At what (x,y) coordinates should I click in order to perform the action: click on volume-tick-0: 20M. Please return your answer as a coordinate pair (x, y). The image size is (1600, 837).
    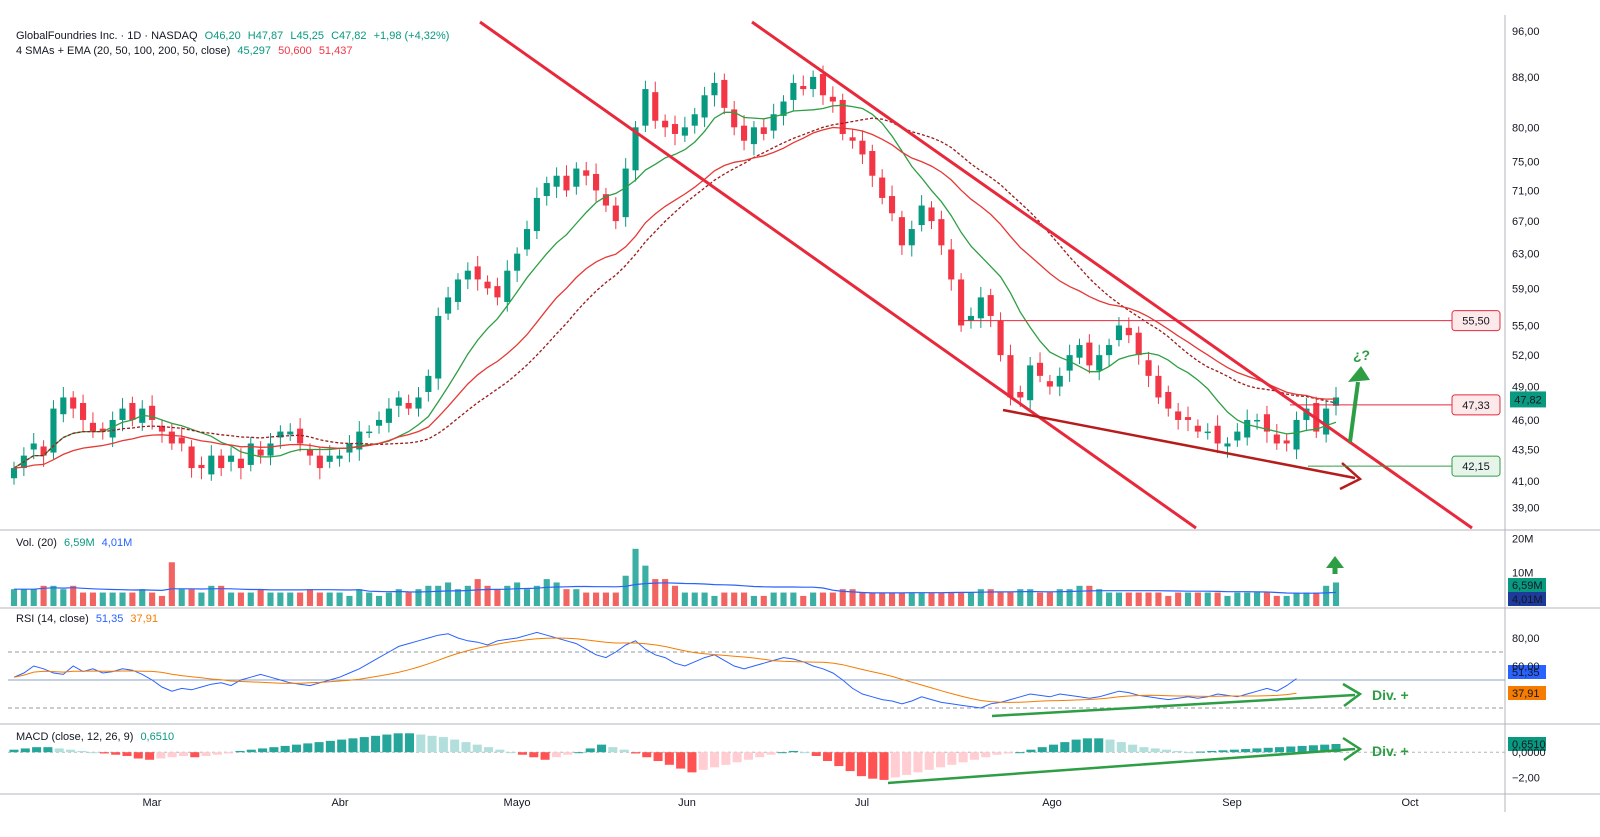
    Looking at the image, I should click on (1522, 540).